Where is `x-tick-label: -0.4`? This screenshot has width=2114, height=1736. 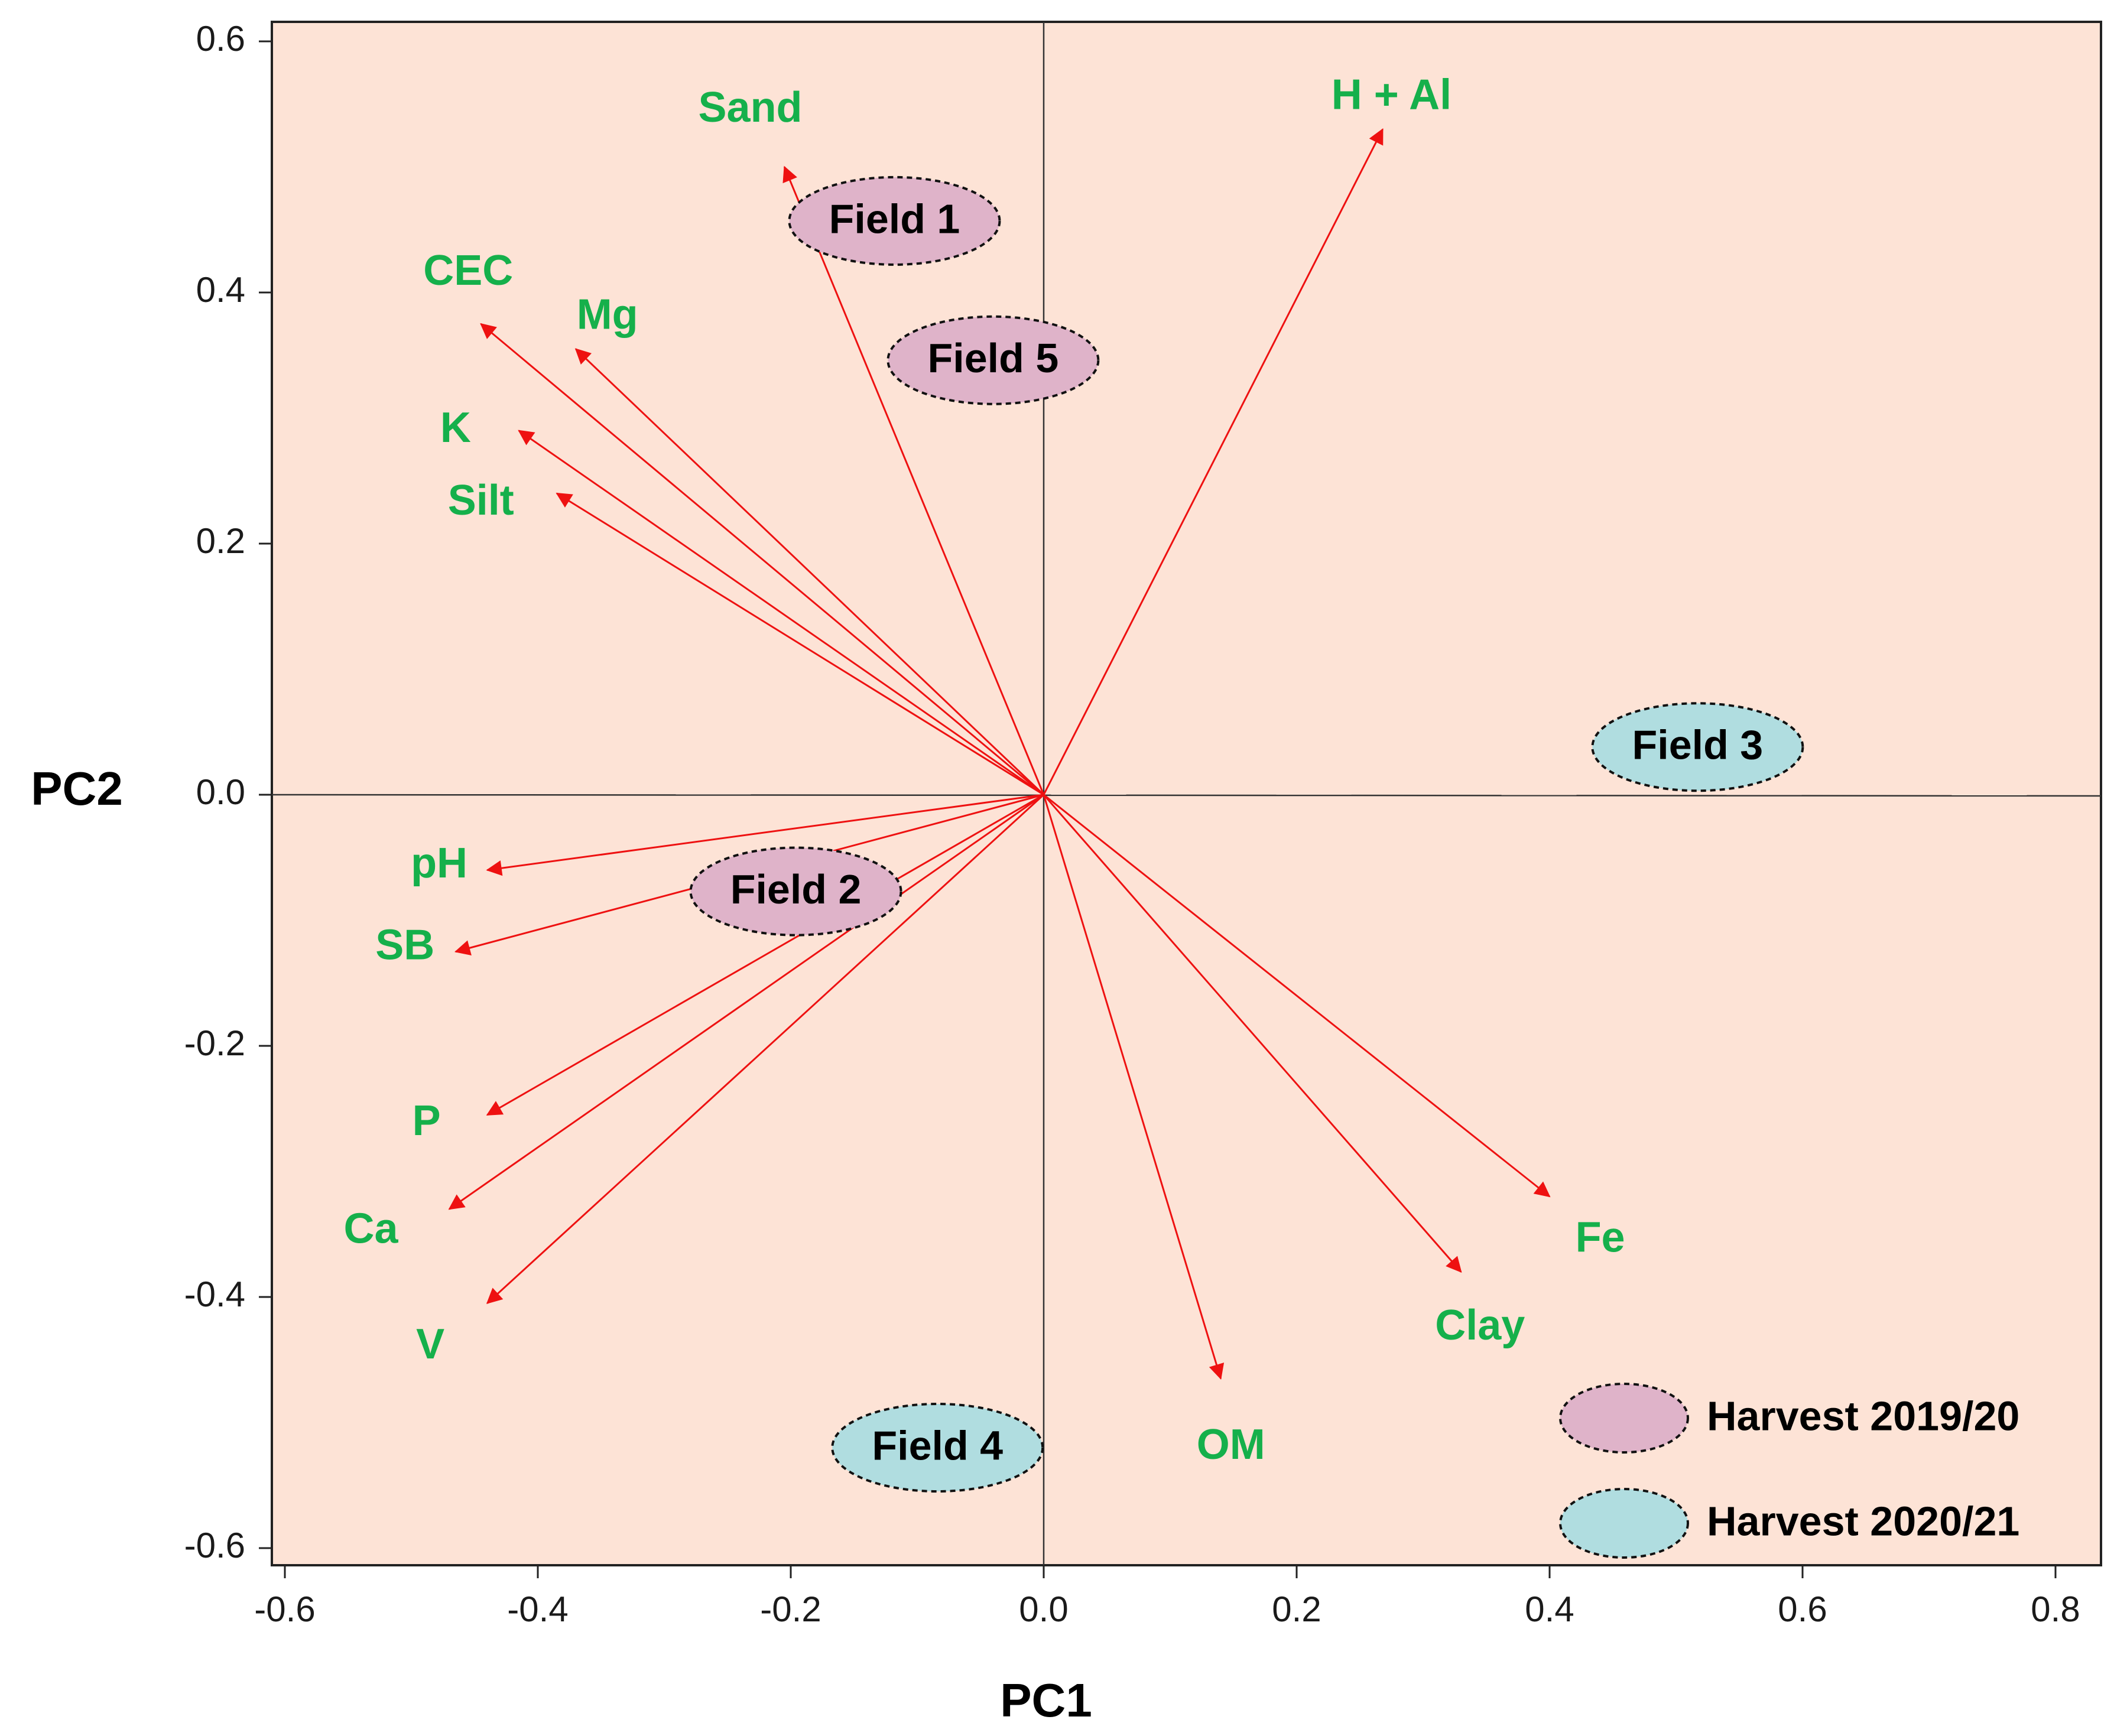
x-tick-label: -0.4 is located at coordinates (537, 1609).